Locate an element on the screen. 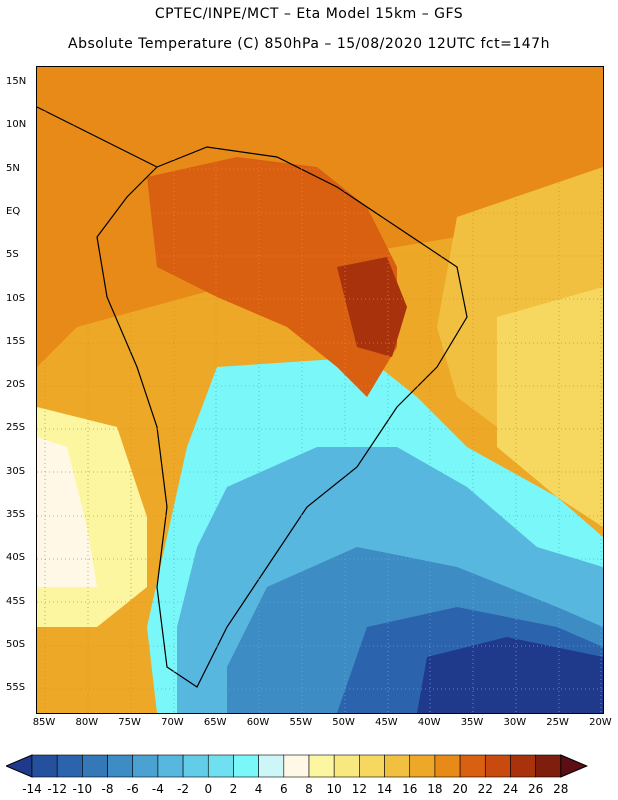 Image resolution: width=618 pixels, height=800 pixels. colorbar-label: 8 is located at coordinates (309, 789).